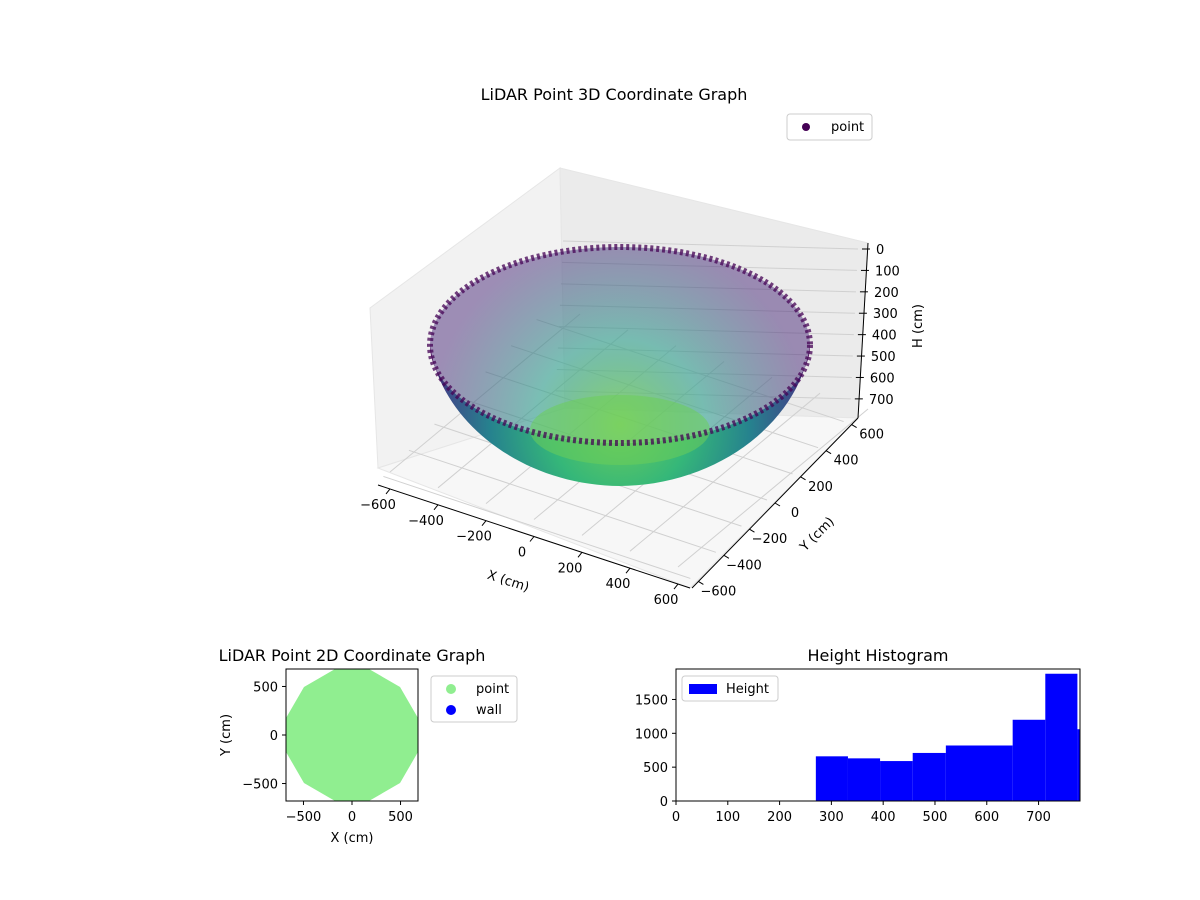 The height and width of the screenshot is (900, 1200). Describe the element at coordinates (744, 565) in the screenshot. I see `y-tick-label-3d: −400` at that location.